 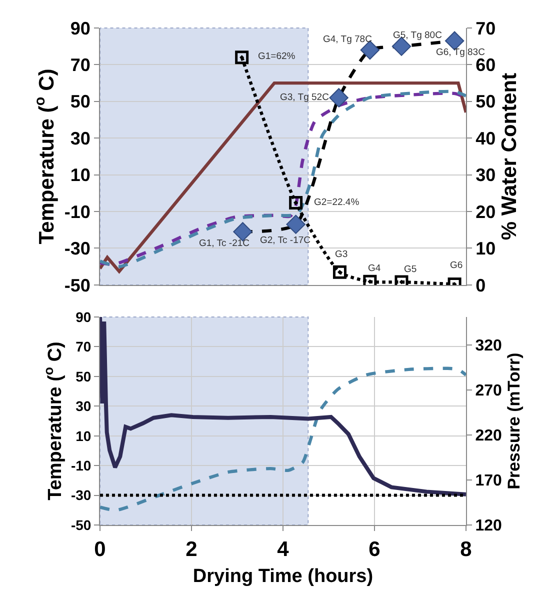 What do you see at coordinates (283, 550) in the screenshot?
I see `x-tick-label: 4` at bounding box center [283, 550].